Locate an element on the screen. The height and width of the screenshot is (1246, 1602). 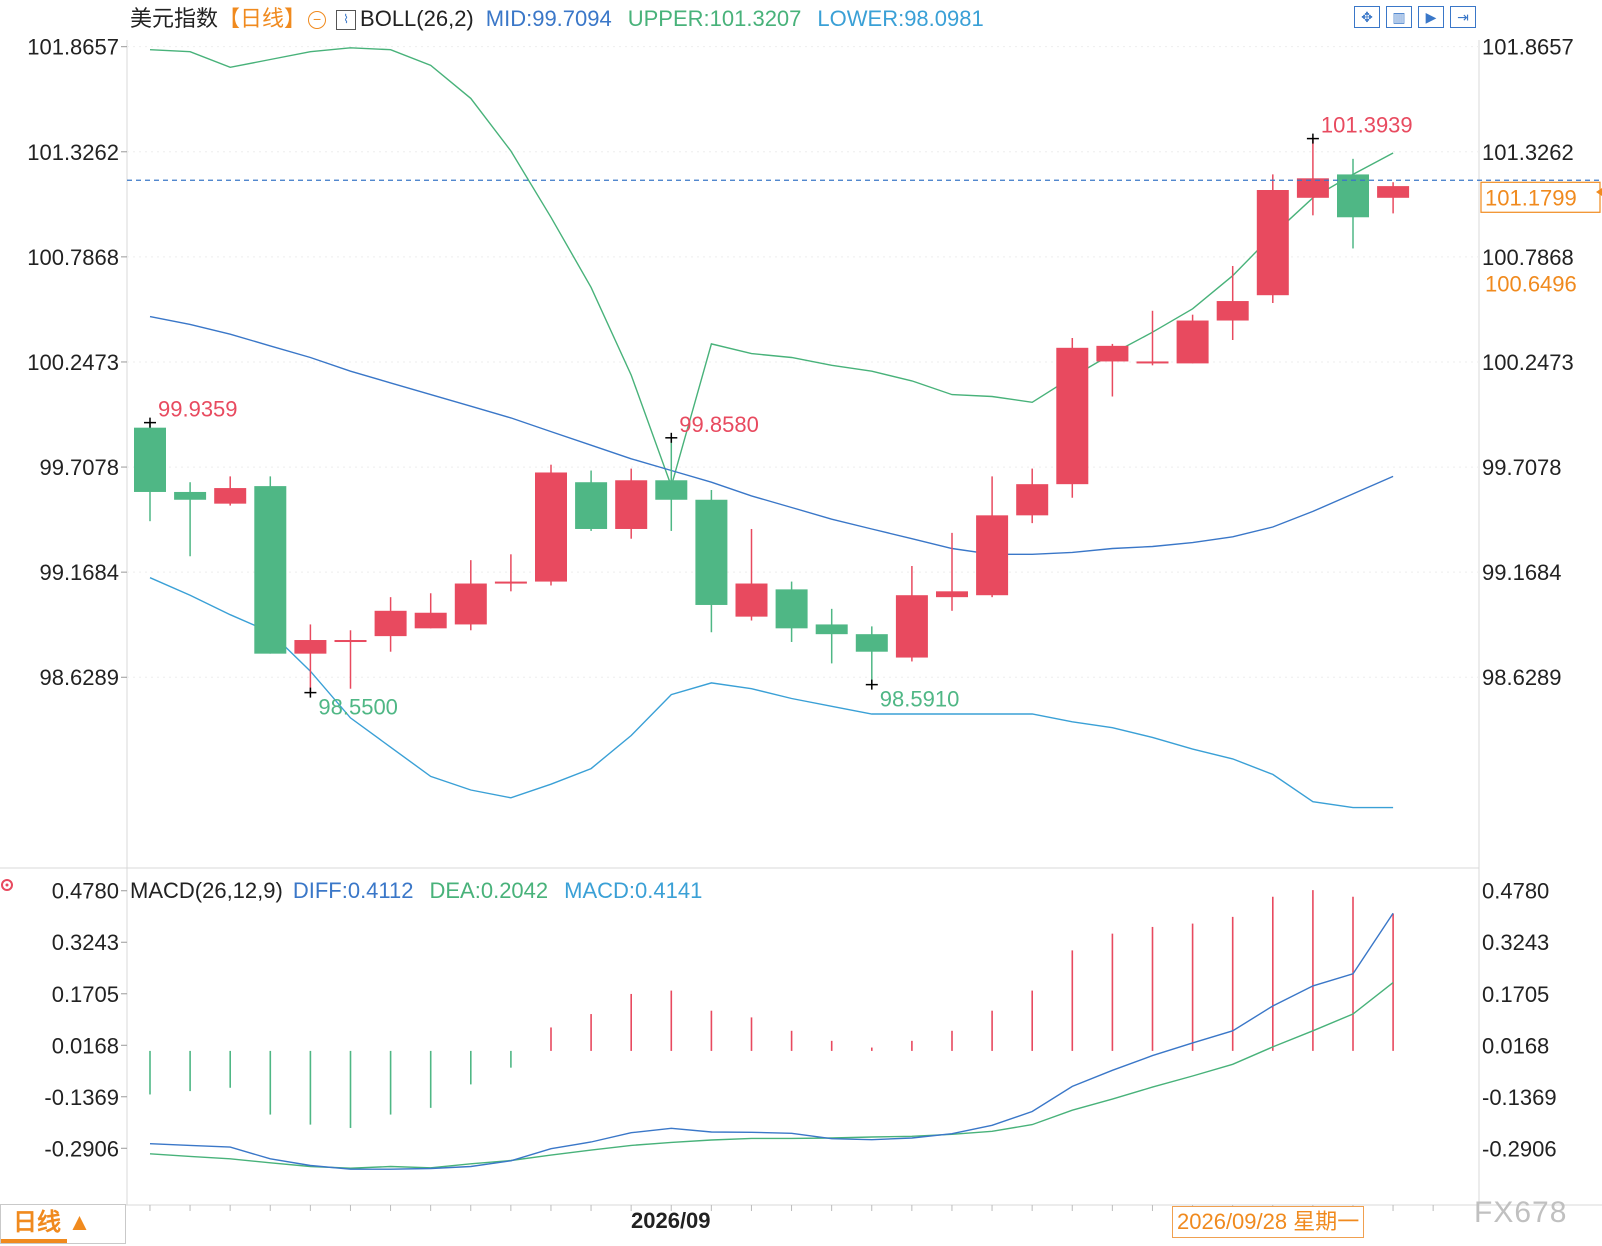
price-axis-label-right: 100.2473 is located at coordinates (1528, 362).